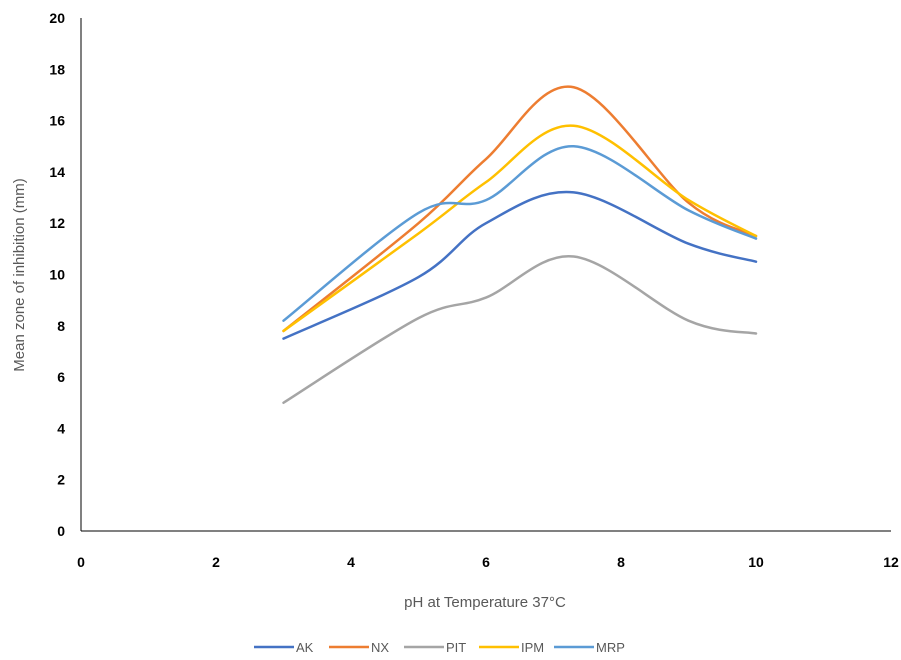 The image size is (901, 660). What do you see at coordinates (610, 647) in the screenshot?
I see `legend-label: MRP` at bounding box center [610, 647].